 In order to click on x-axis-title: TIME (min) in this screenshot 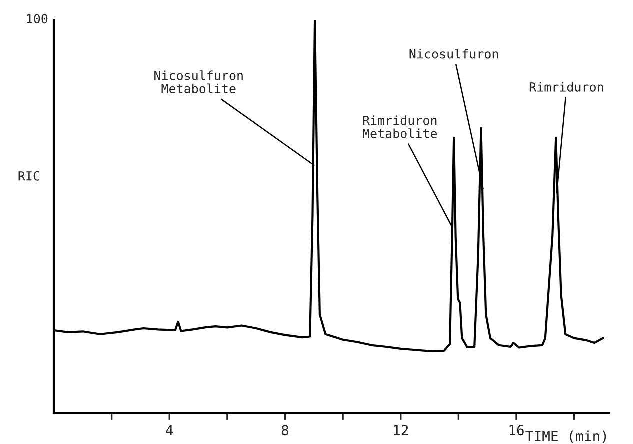, I will do `click(566, 437)`.